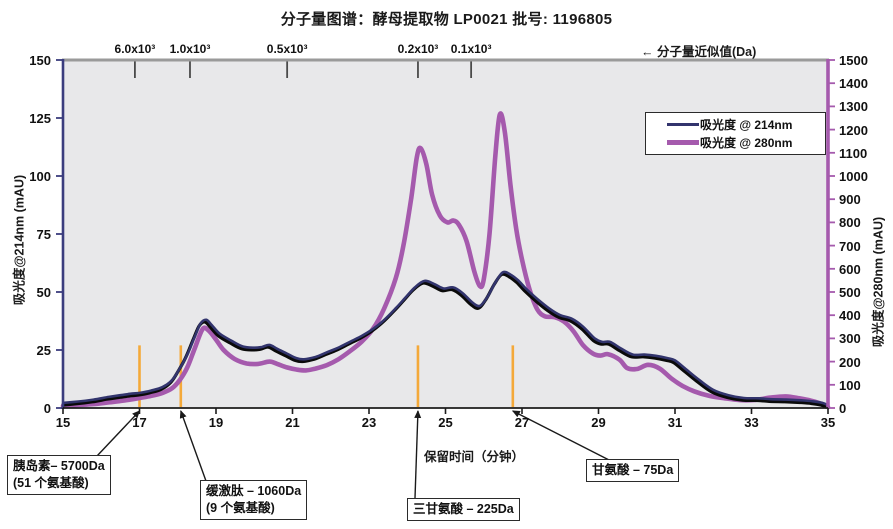  I want to click on top-axis-tick-label: 0.2x10³, so click(418, 49).